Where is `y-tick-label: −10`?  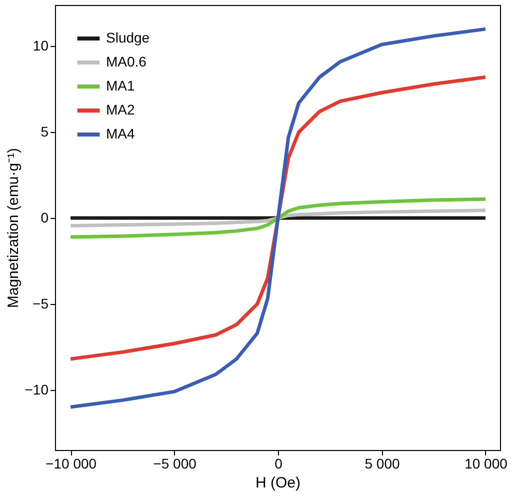
y-tick-label: −10 is located at coordinates (36, 389).